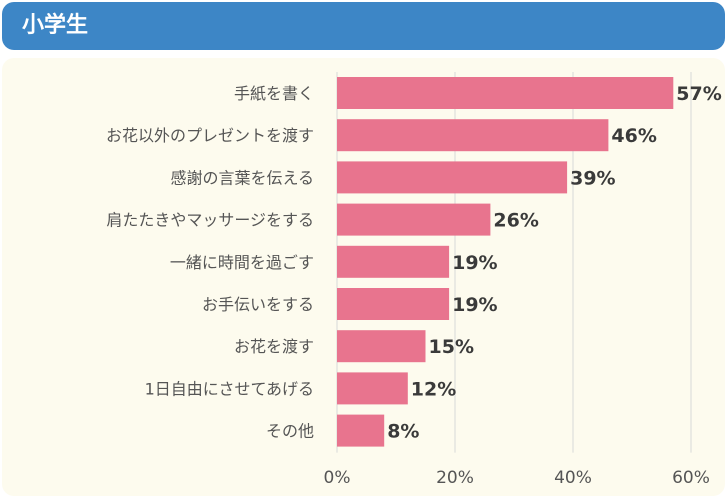 The image size is (727, 498). What do you see at coordinates (633, 136) in the screenshot?
I see `value-label: 46%` at bounding box center [633, 136].